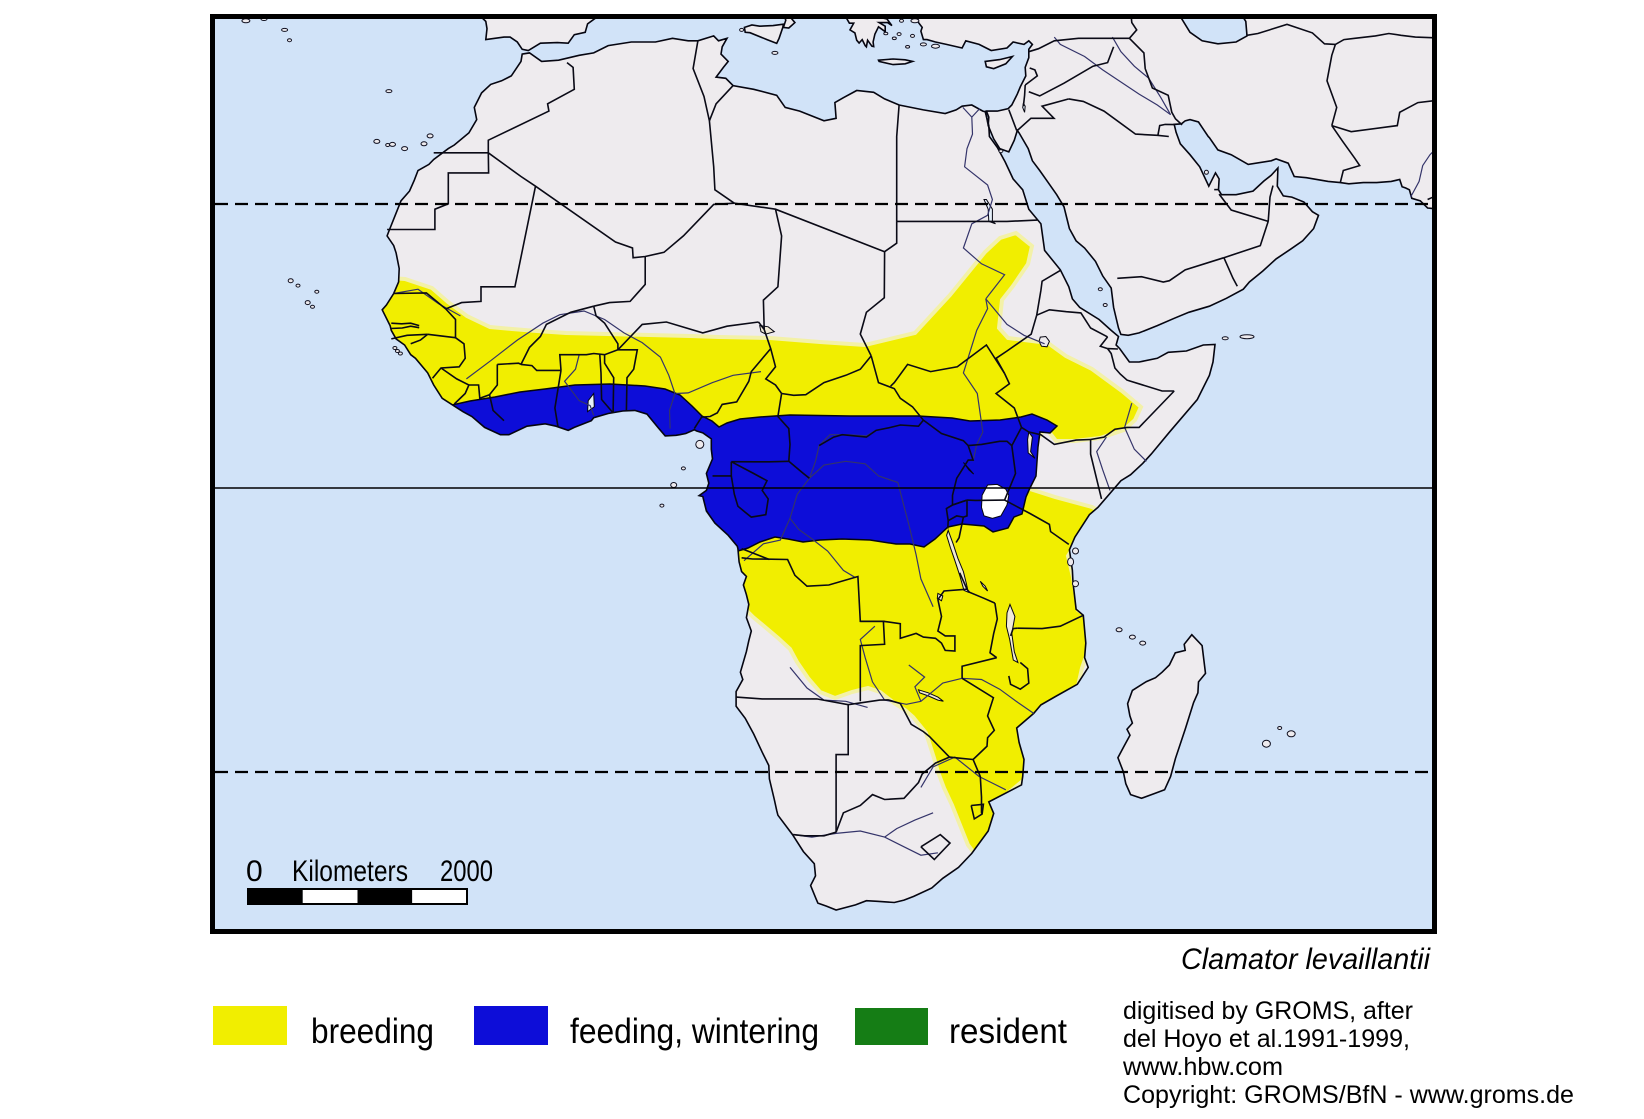  I want to click on svg-text: resident, so click(1008, 1031).